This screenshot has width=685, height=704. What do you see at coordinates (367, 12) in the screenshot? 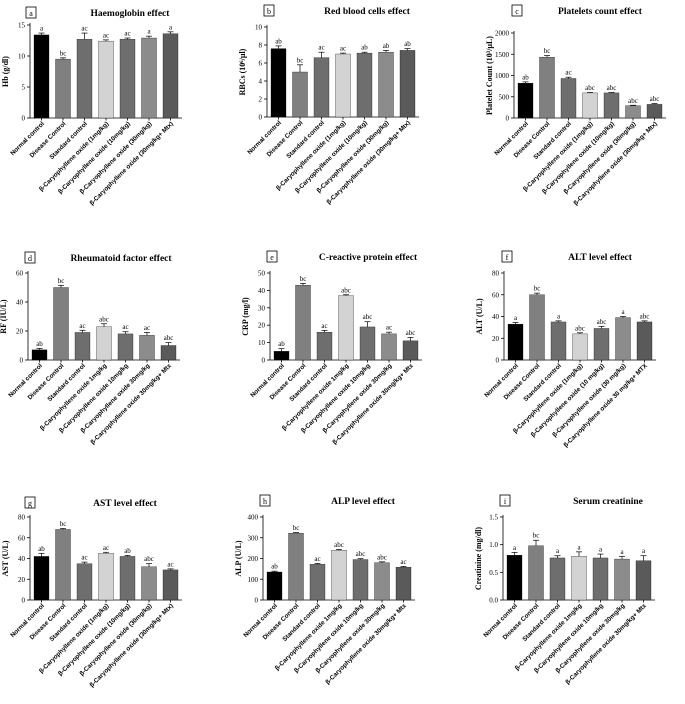
I see `chart-title: Red blood cells effect` at bounding box center [367, 12].